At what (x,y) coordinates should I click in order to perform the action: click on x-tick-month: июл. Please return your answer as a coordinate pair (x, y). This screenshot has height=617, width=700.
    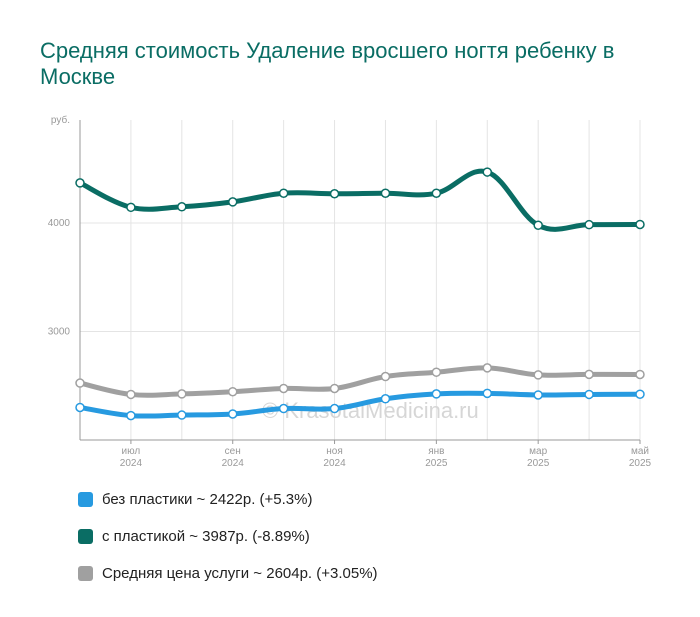
    Looking at the image, I should click on (131, 451).